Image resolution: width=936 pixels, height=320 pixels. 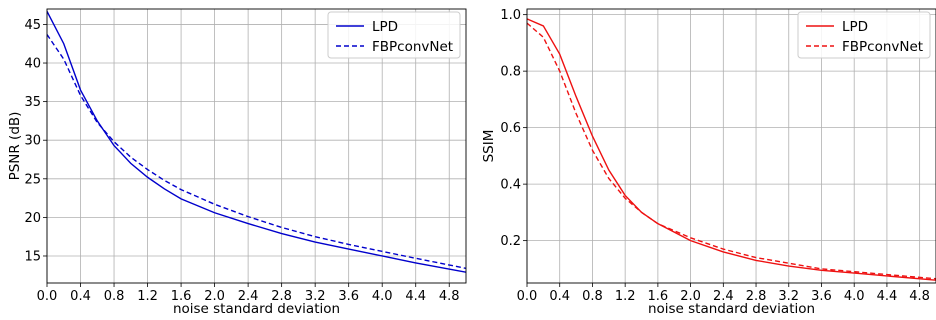 What do you see at coordinates (510, 241) in the screenshot?
I see `y-tick-label: 0.2` at bounding box center [510, 241].